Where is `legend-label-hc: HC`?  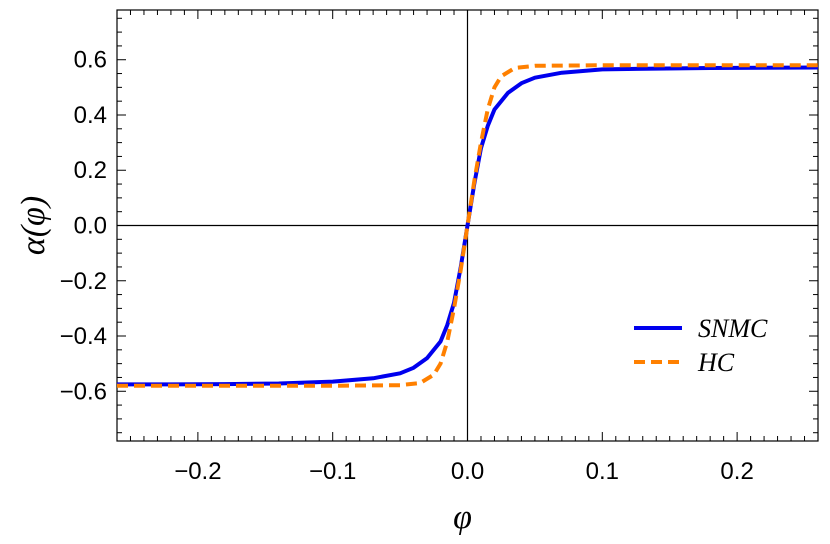
legend-label-hc: HC is located at coordinates (716, 362).